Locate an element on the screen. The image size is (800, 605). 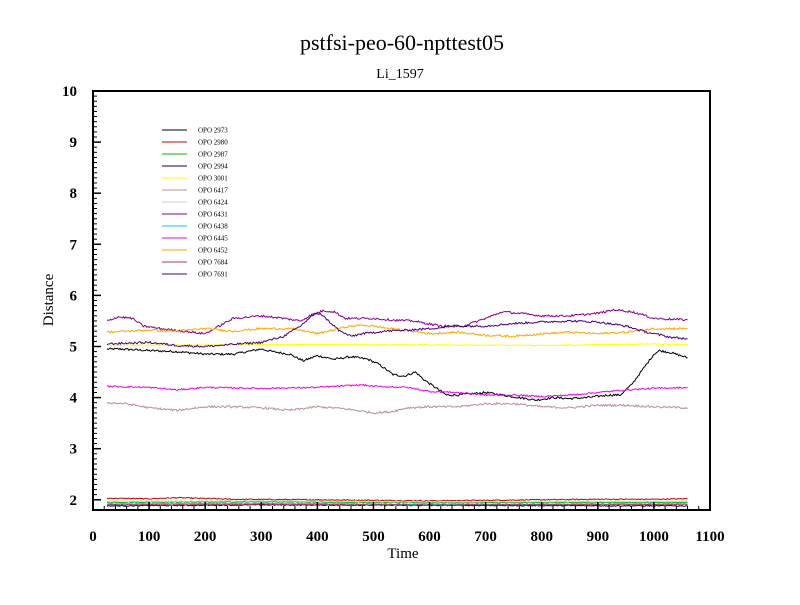
legend-label-0: OPO 2973 is located at coordinates (213, 131).